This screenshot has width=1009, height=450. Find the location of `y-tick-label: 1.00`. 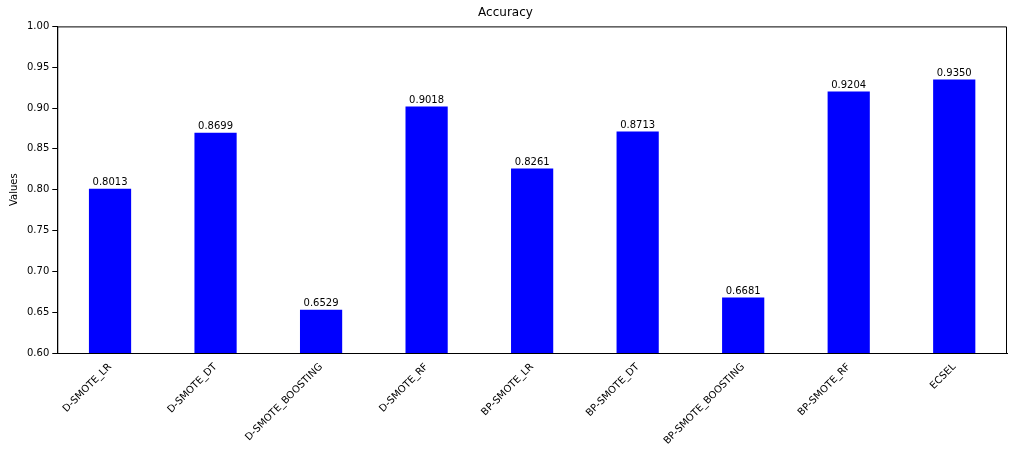

y-tick-label: 1.00 is located at coordinates (38, 25).